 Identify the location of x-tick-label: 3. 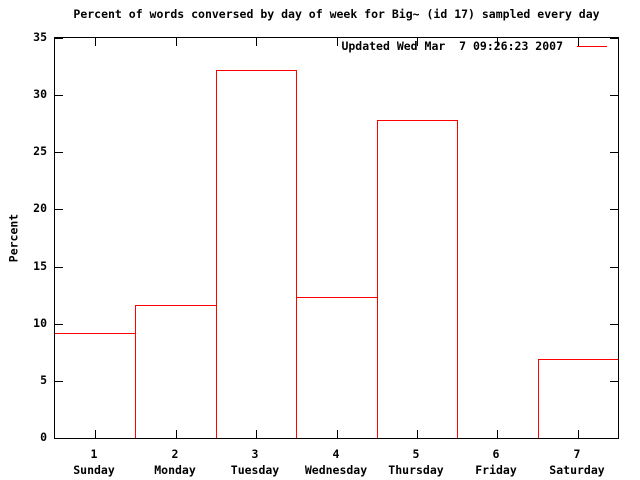
(255, 454).